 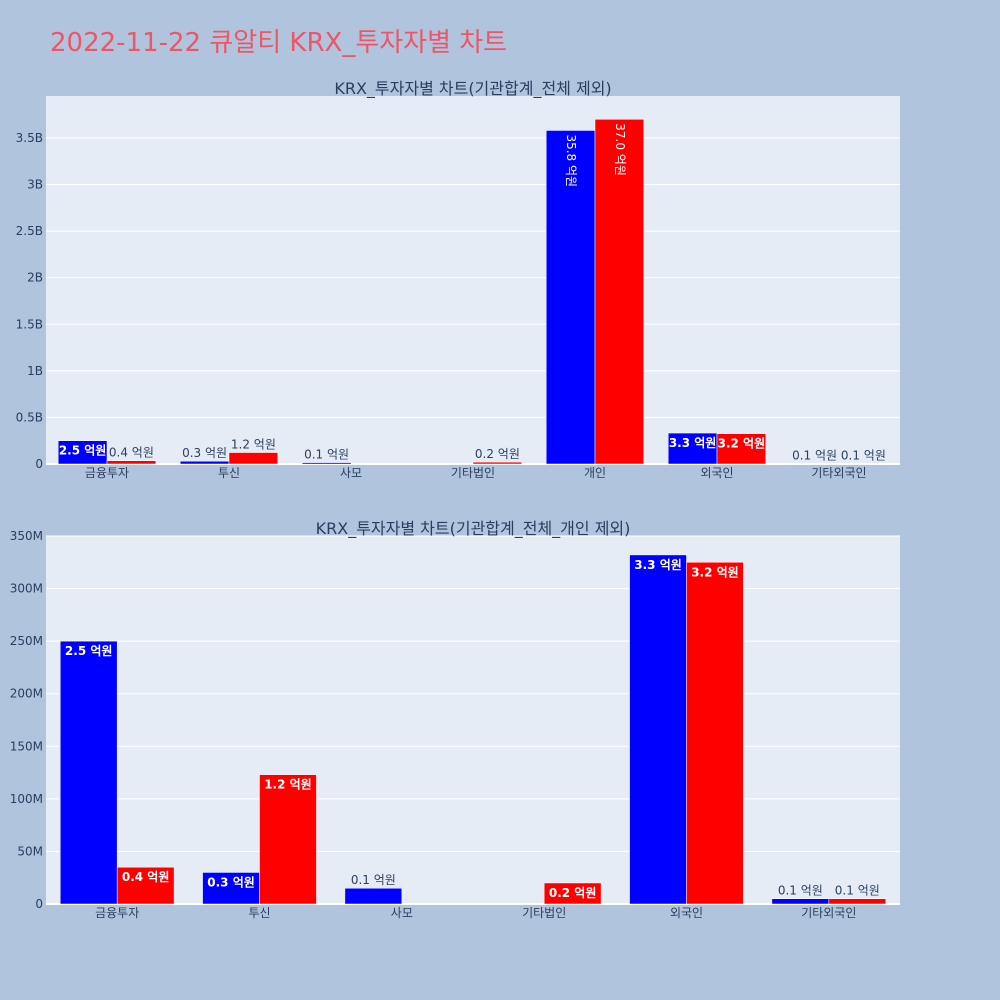 I want to click on y-tick-label: 300M, so click(x=26, y=589).